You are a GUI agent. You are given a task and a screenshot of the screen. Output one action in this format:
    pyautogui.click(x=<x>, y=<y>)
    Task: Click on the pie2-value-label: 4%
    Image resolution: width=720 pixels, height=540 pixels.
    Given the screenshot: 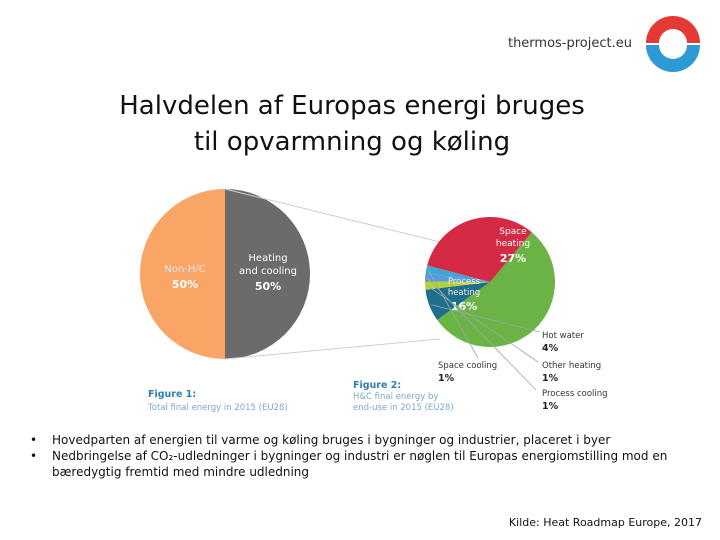 What is the action you would take?
    pyautogui.click(x=550, y=348)
    